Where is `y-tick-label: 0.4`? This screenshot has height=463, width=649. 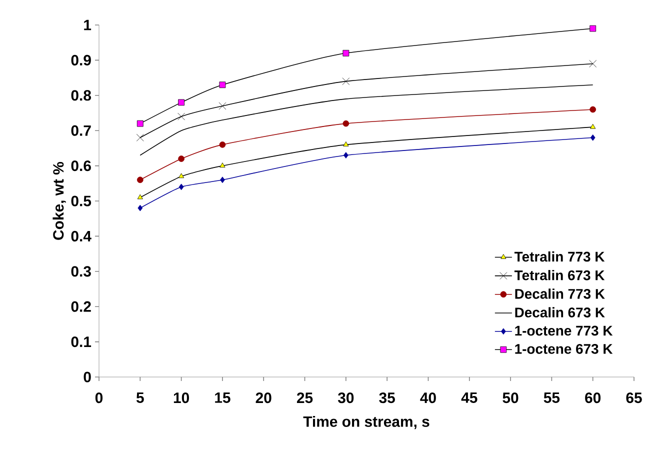
y-tick-label: 0.4 is located at coordinates (81, 236).